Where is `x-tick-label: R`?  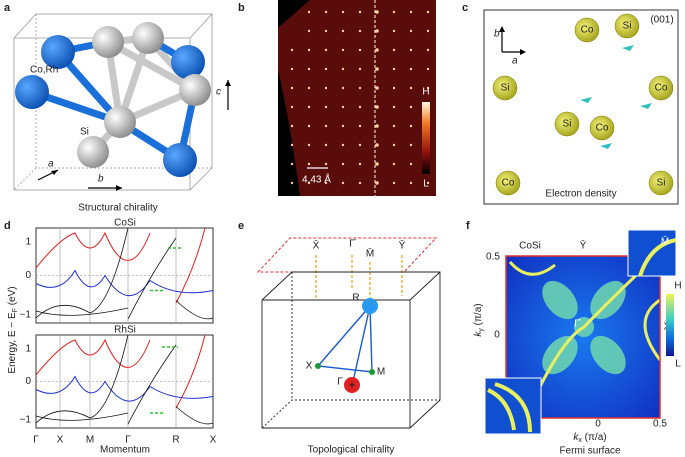
x-tick-label: R is located at coordinates (175, 440).